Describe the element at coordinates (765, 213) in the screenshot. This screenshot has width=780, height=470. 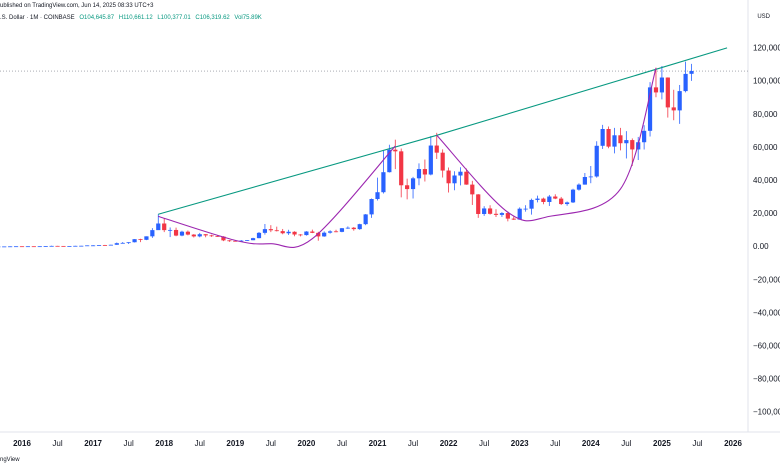
I see `y-tick-label: 20,000` at that location.